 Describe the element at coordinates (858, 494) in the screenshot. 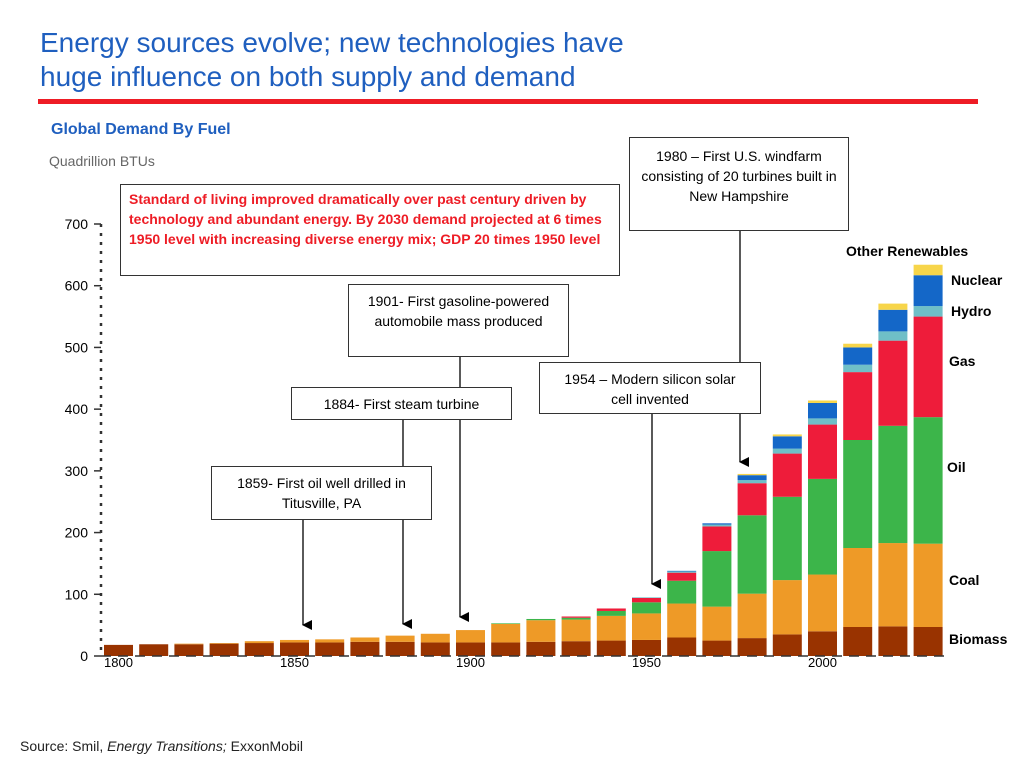

I see `bar-oil-2010` at that location.